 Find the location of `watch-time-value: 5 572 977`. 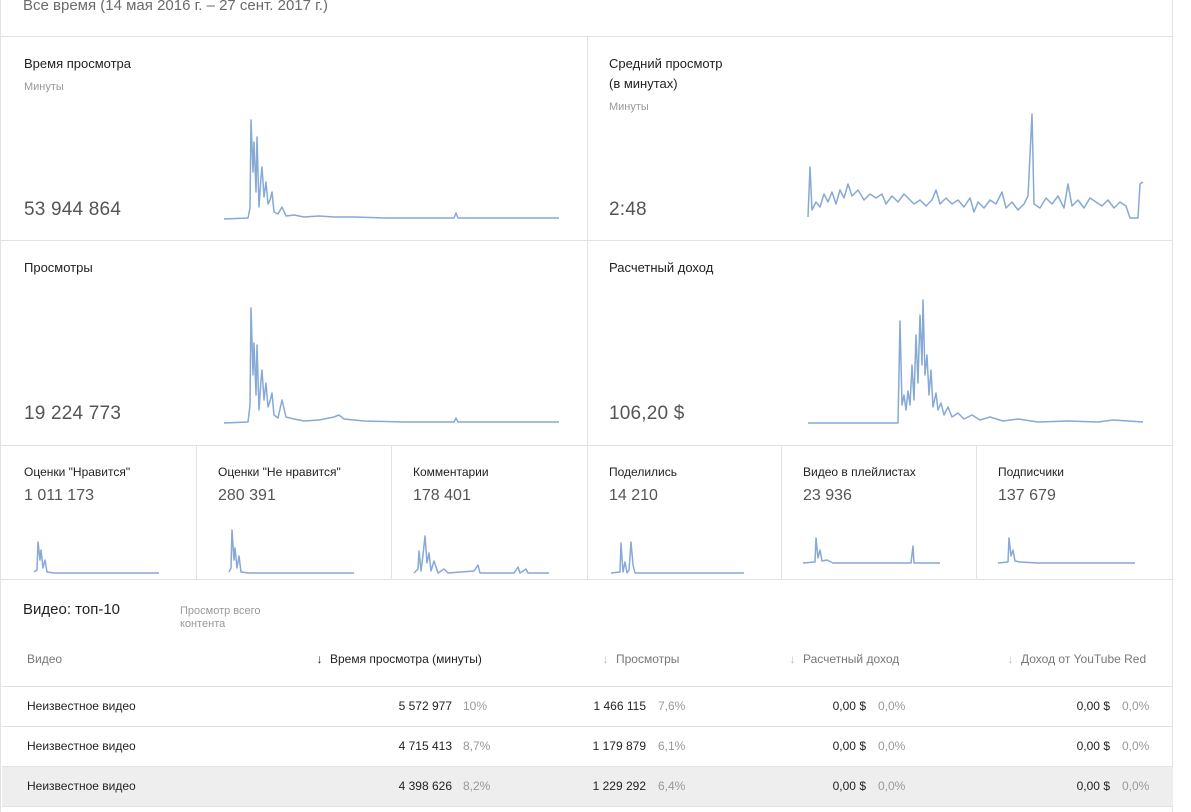

watch-time-value: 5 572 977 is located at coordinates (425, 706).